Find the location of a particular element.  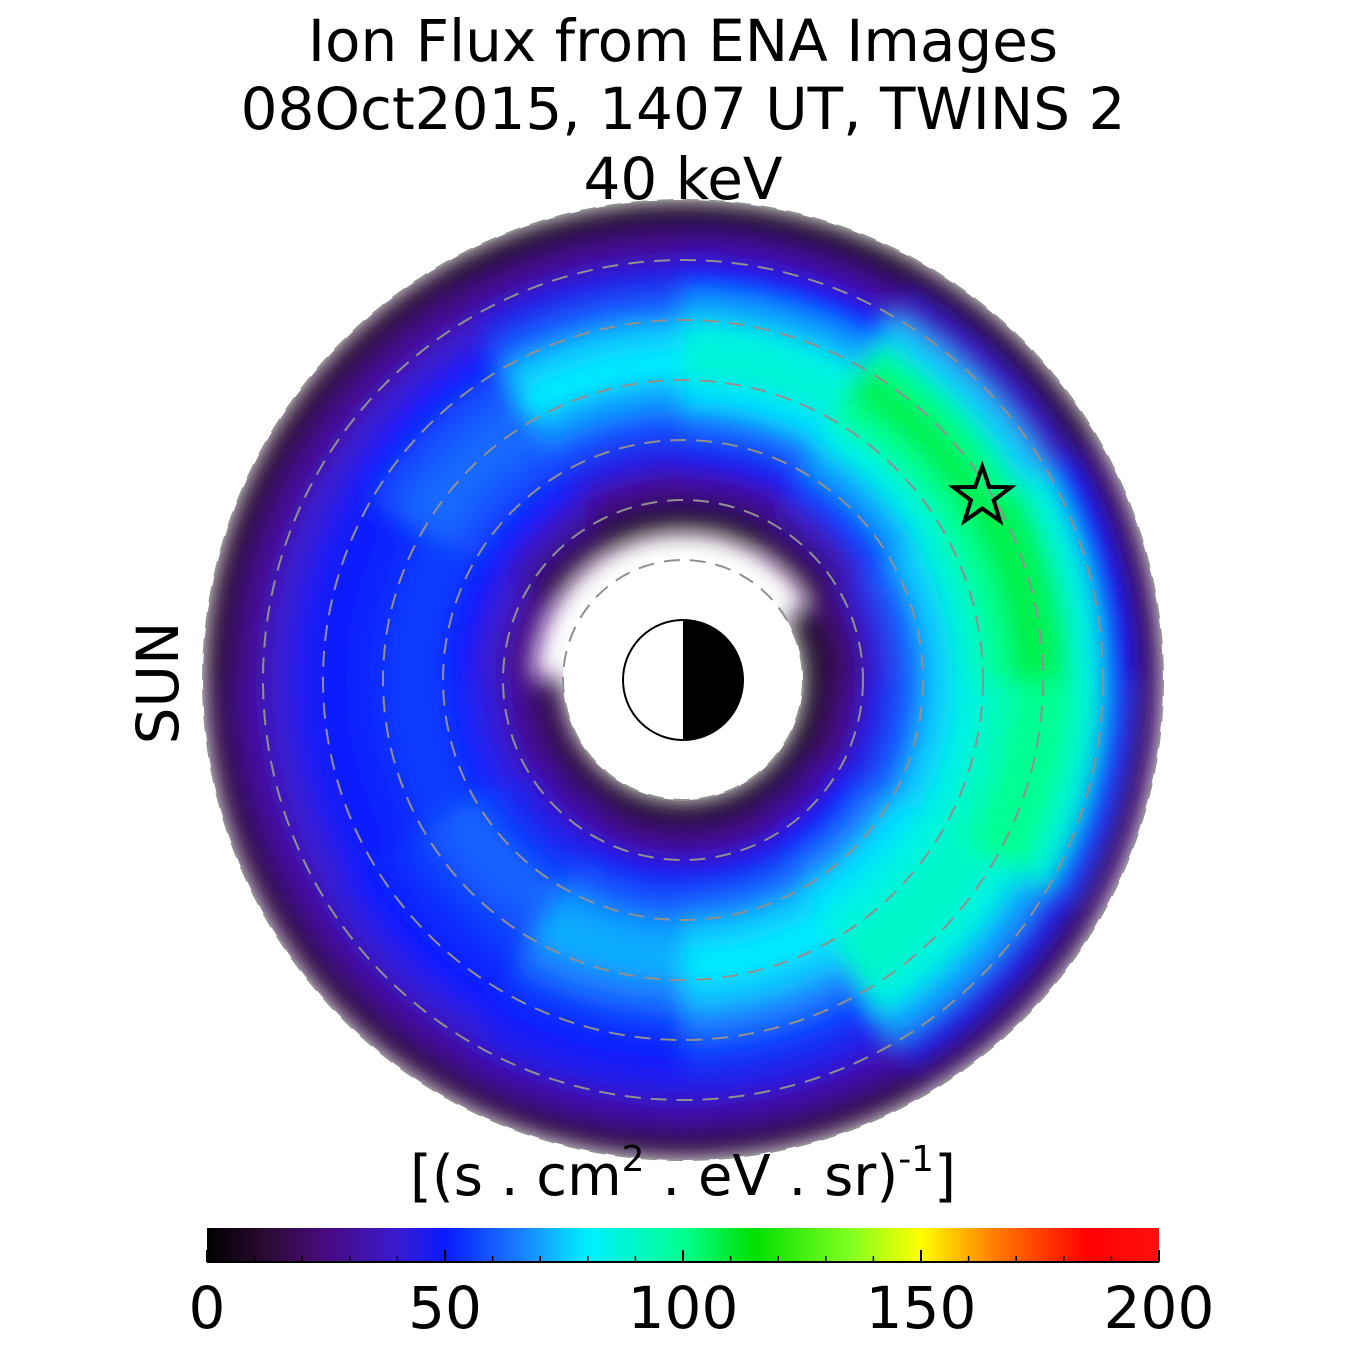

earth is located at coordinates (683, 680).